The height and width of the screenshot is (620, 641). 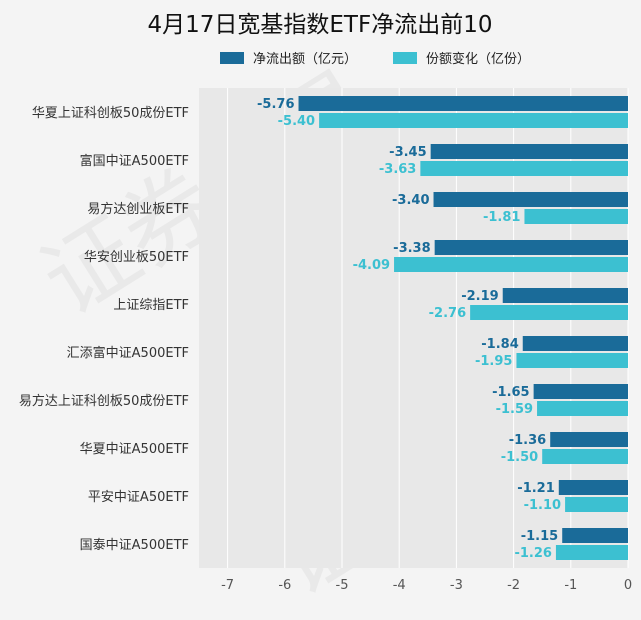 I want to click on data-label: -1.15, so click(x=539, y=536).